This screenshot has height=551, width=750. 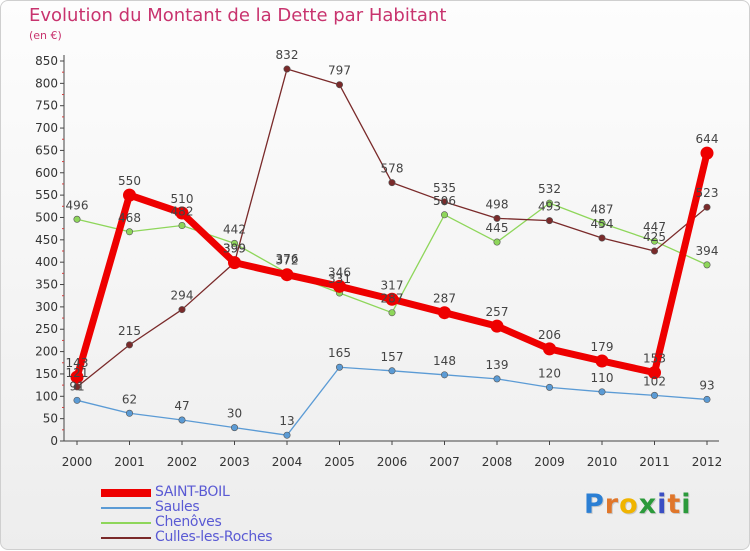 I want to click on y-tick-label: 500, so click(x=46, y=217).